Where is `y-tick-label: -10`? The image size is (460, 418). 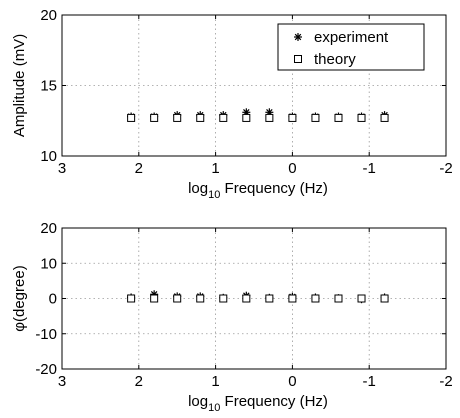
y-tick-label: -10 is located at coordinates (46, 334).